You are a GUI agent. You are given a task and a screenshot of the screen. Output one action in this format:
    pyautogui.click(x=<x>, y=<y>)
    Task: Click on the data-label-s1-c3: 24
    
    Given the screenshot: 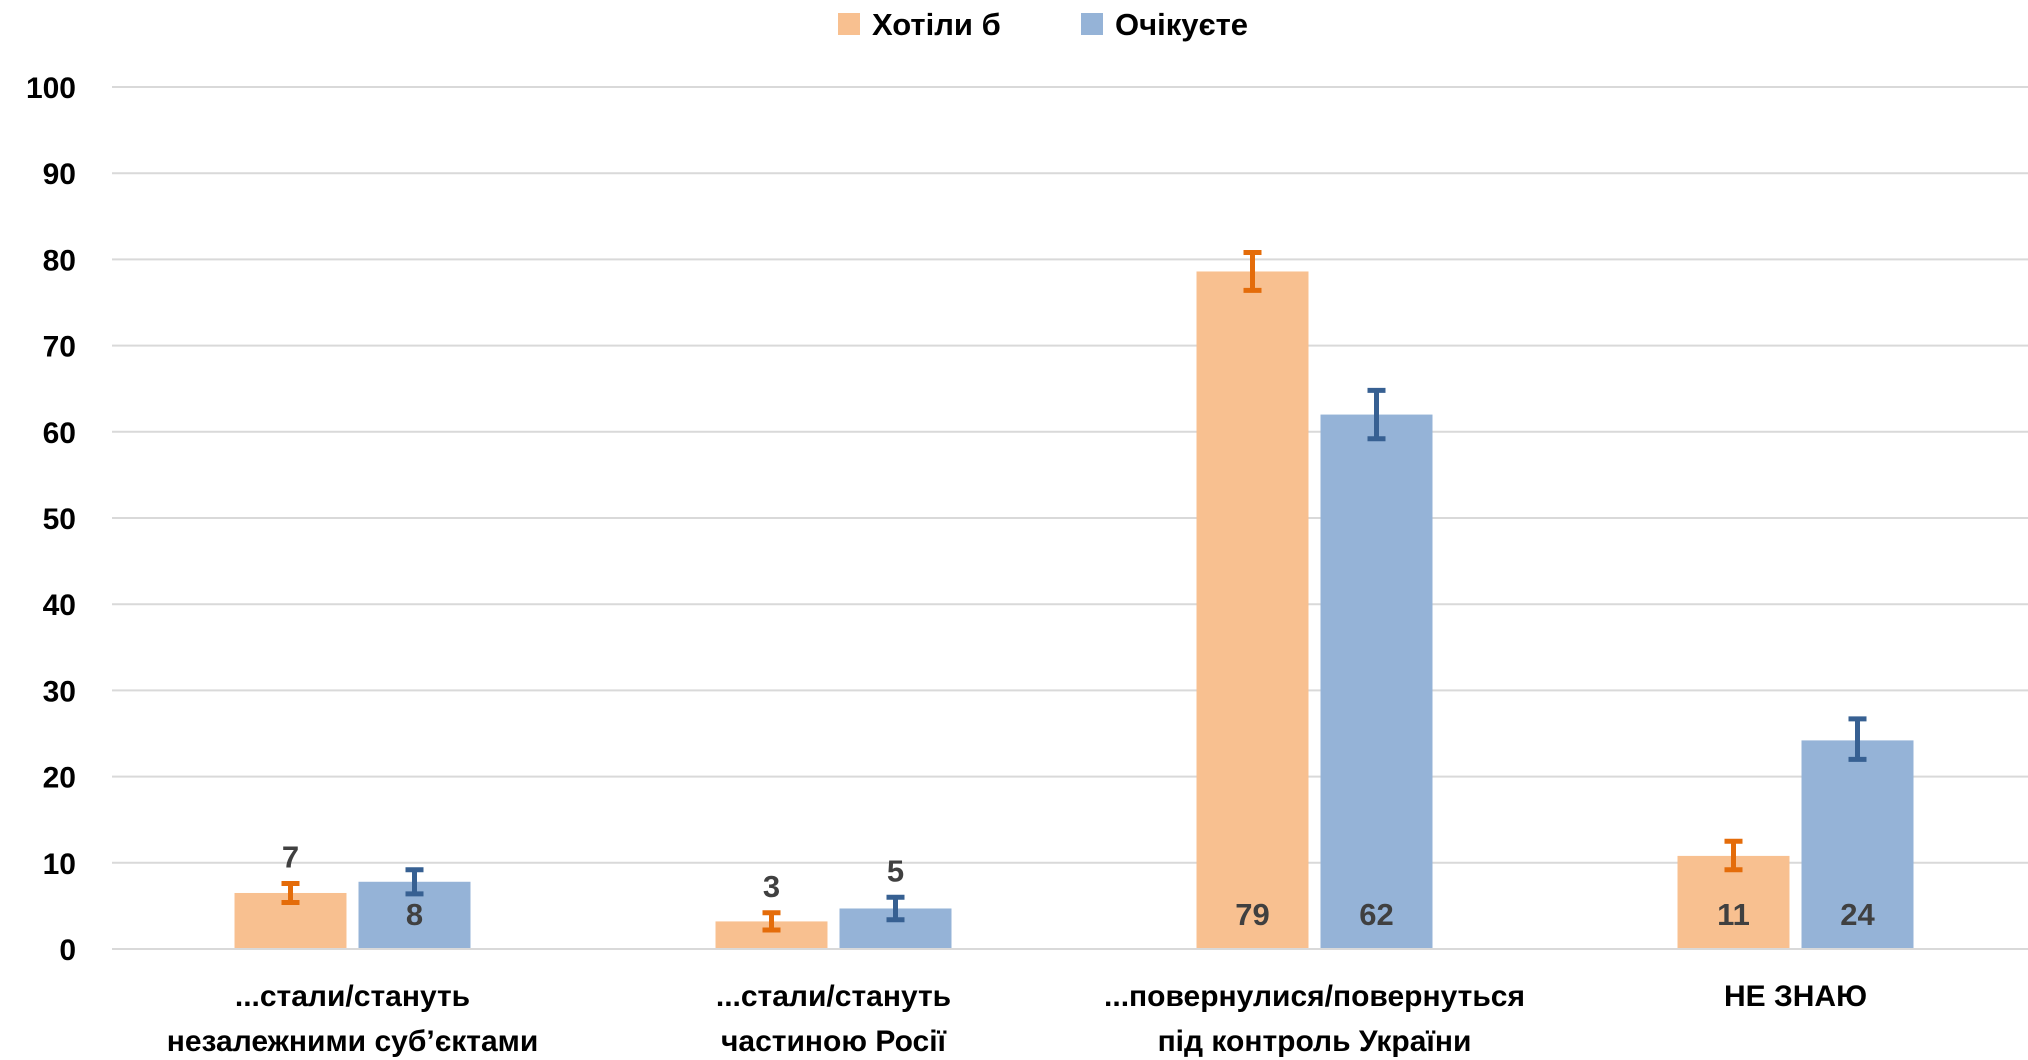 What is the action you would take?
    pyautogui.click(x=1857, y=914)
    